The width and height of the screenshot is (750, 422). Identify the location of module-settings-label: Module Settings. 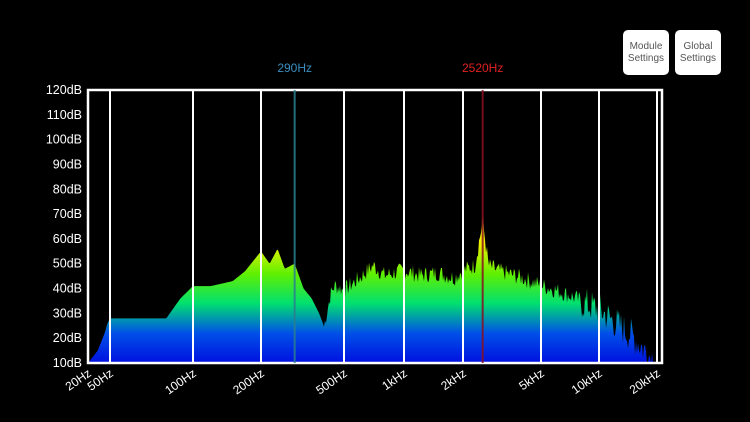
(646, 52).